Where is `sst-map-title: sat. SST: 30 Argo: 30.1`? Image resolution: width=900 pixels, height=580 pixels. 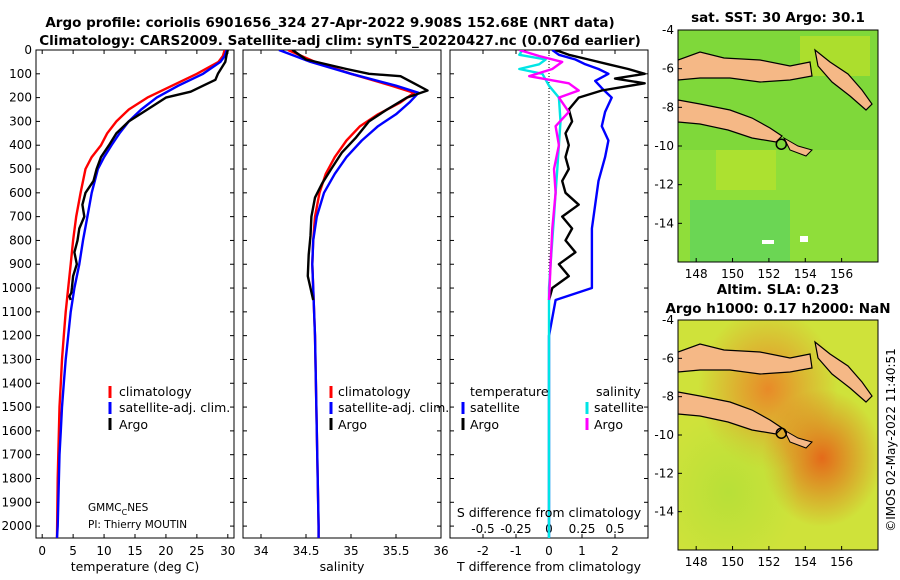 sst-map-title: sat. SST: 30 Argo: 30.1 is located at coordinates (778, 18).